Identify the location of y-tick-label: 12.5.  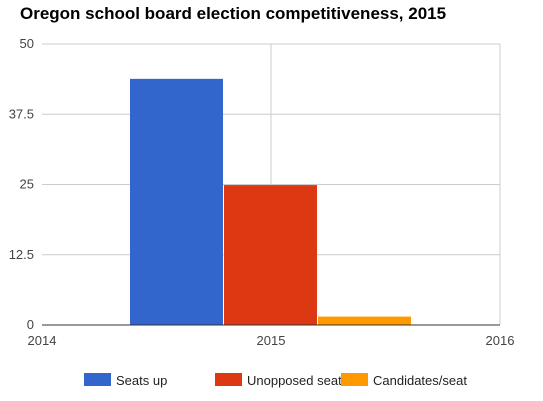
(21, 254).